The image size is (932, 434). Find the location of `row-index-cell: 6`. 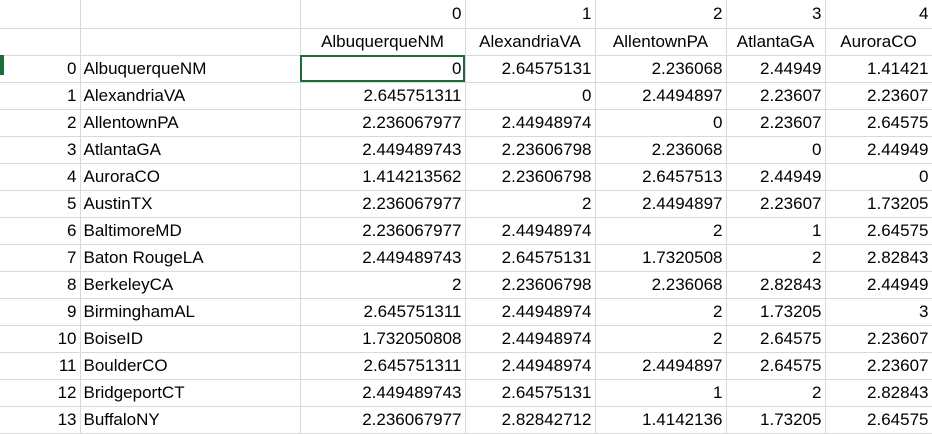

row-index-cell: 6 is located at coordinates (40, 231).